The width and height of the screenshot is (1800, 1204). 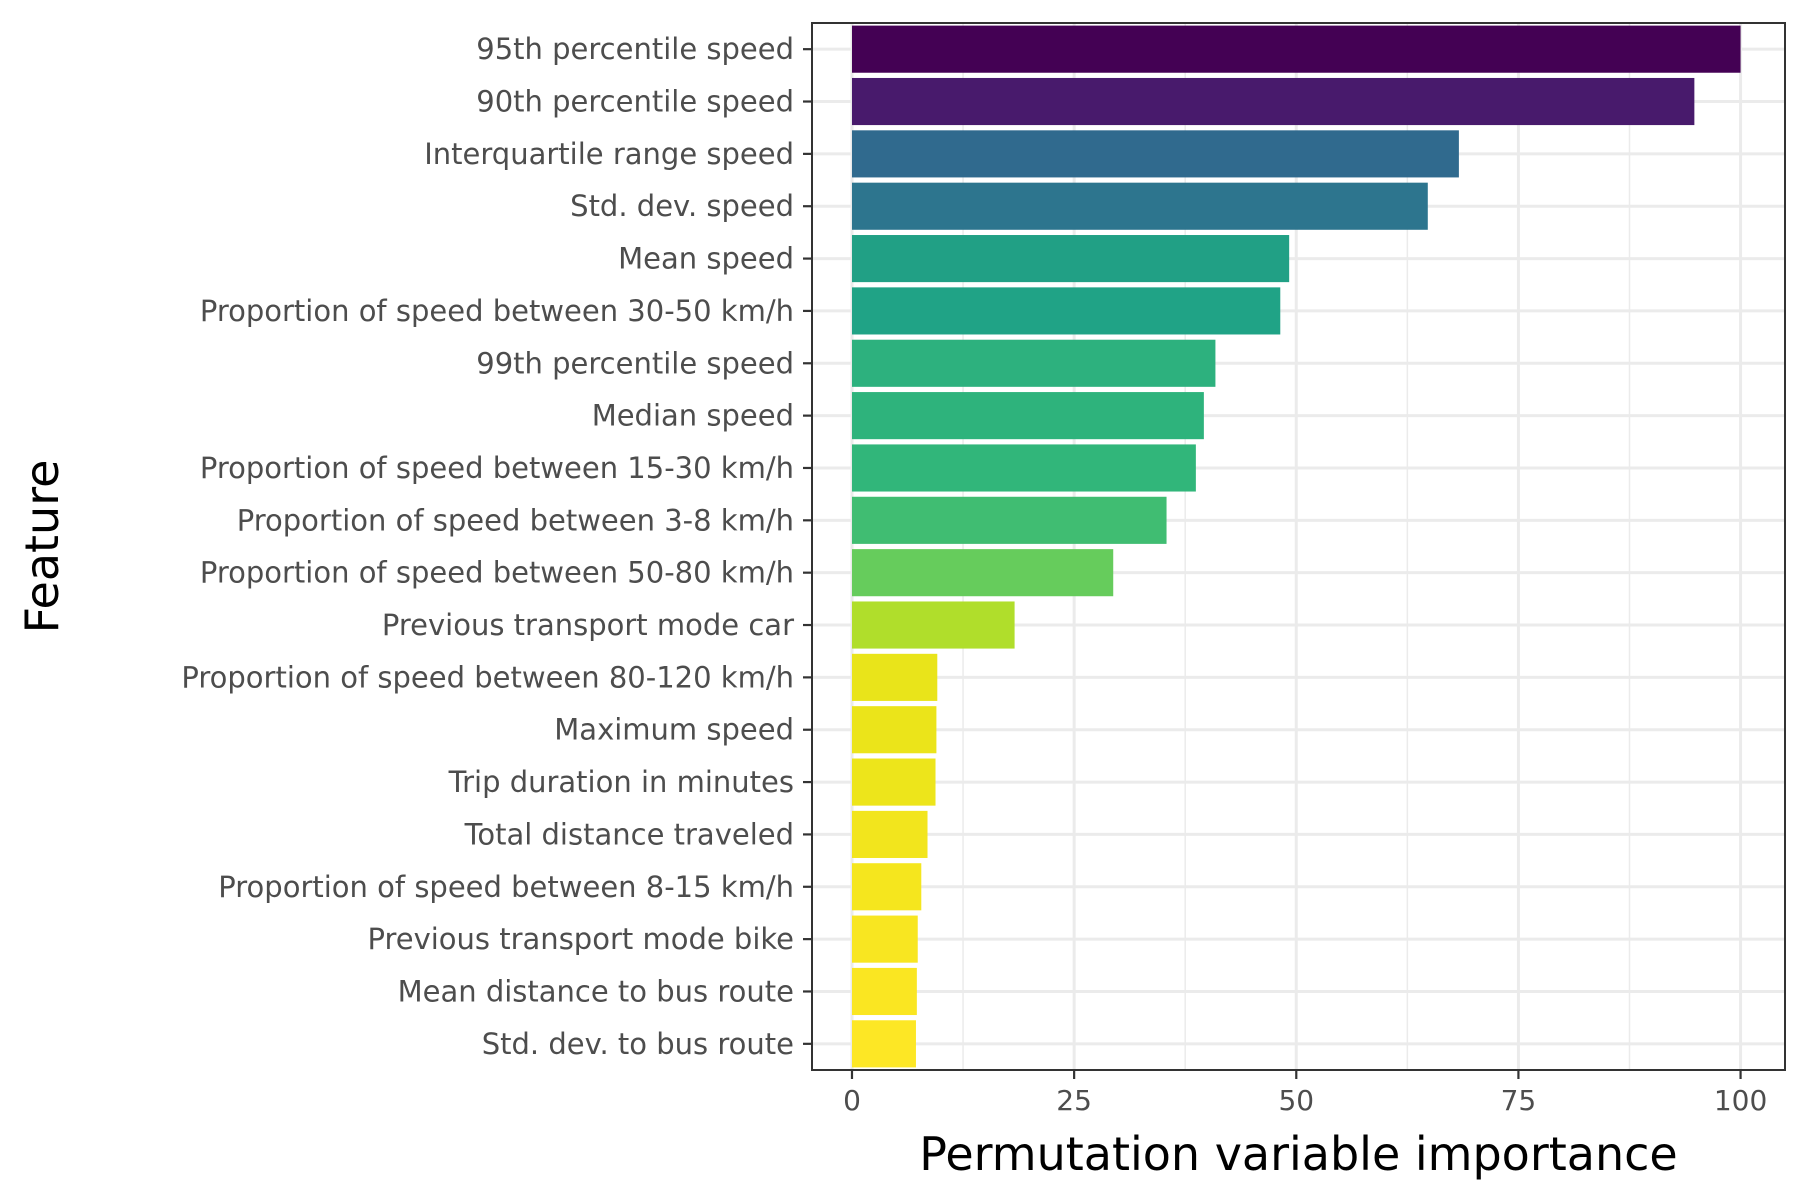 What do you see at coordinates (497, 311) in the screenshot?
I see `y-tick-label: Proportion of speed between 30-50 km/h` at bounding box center [497, 311].